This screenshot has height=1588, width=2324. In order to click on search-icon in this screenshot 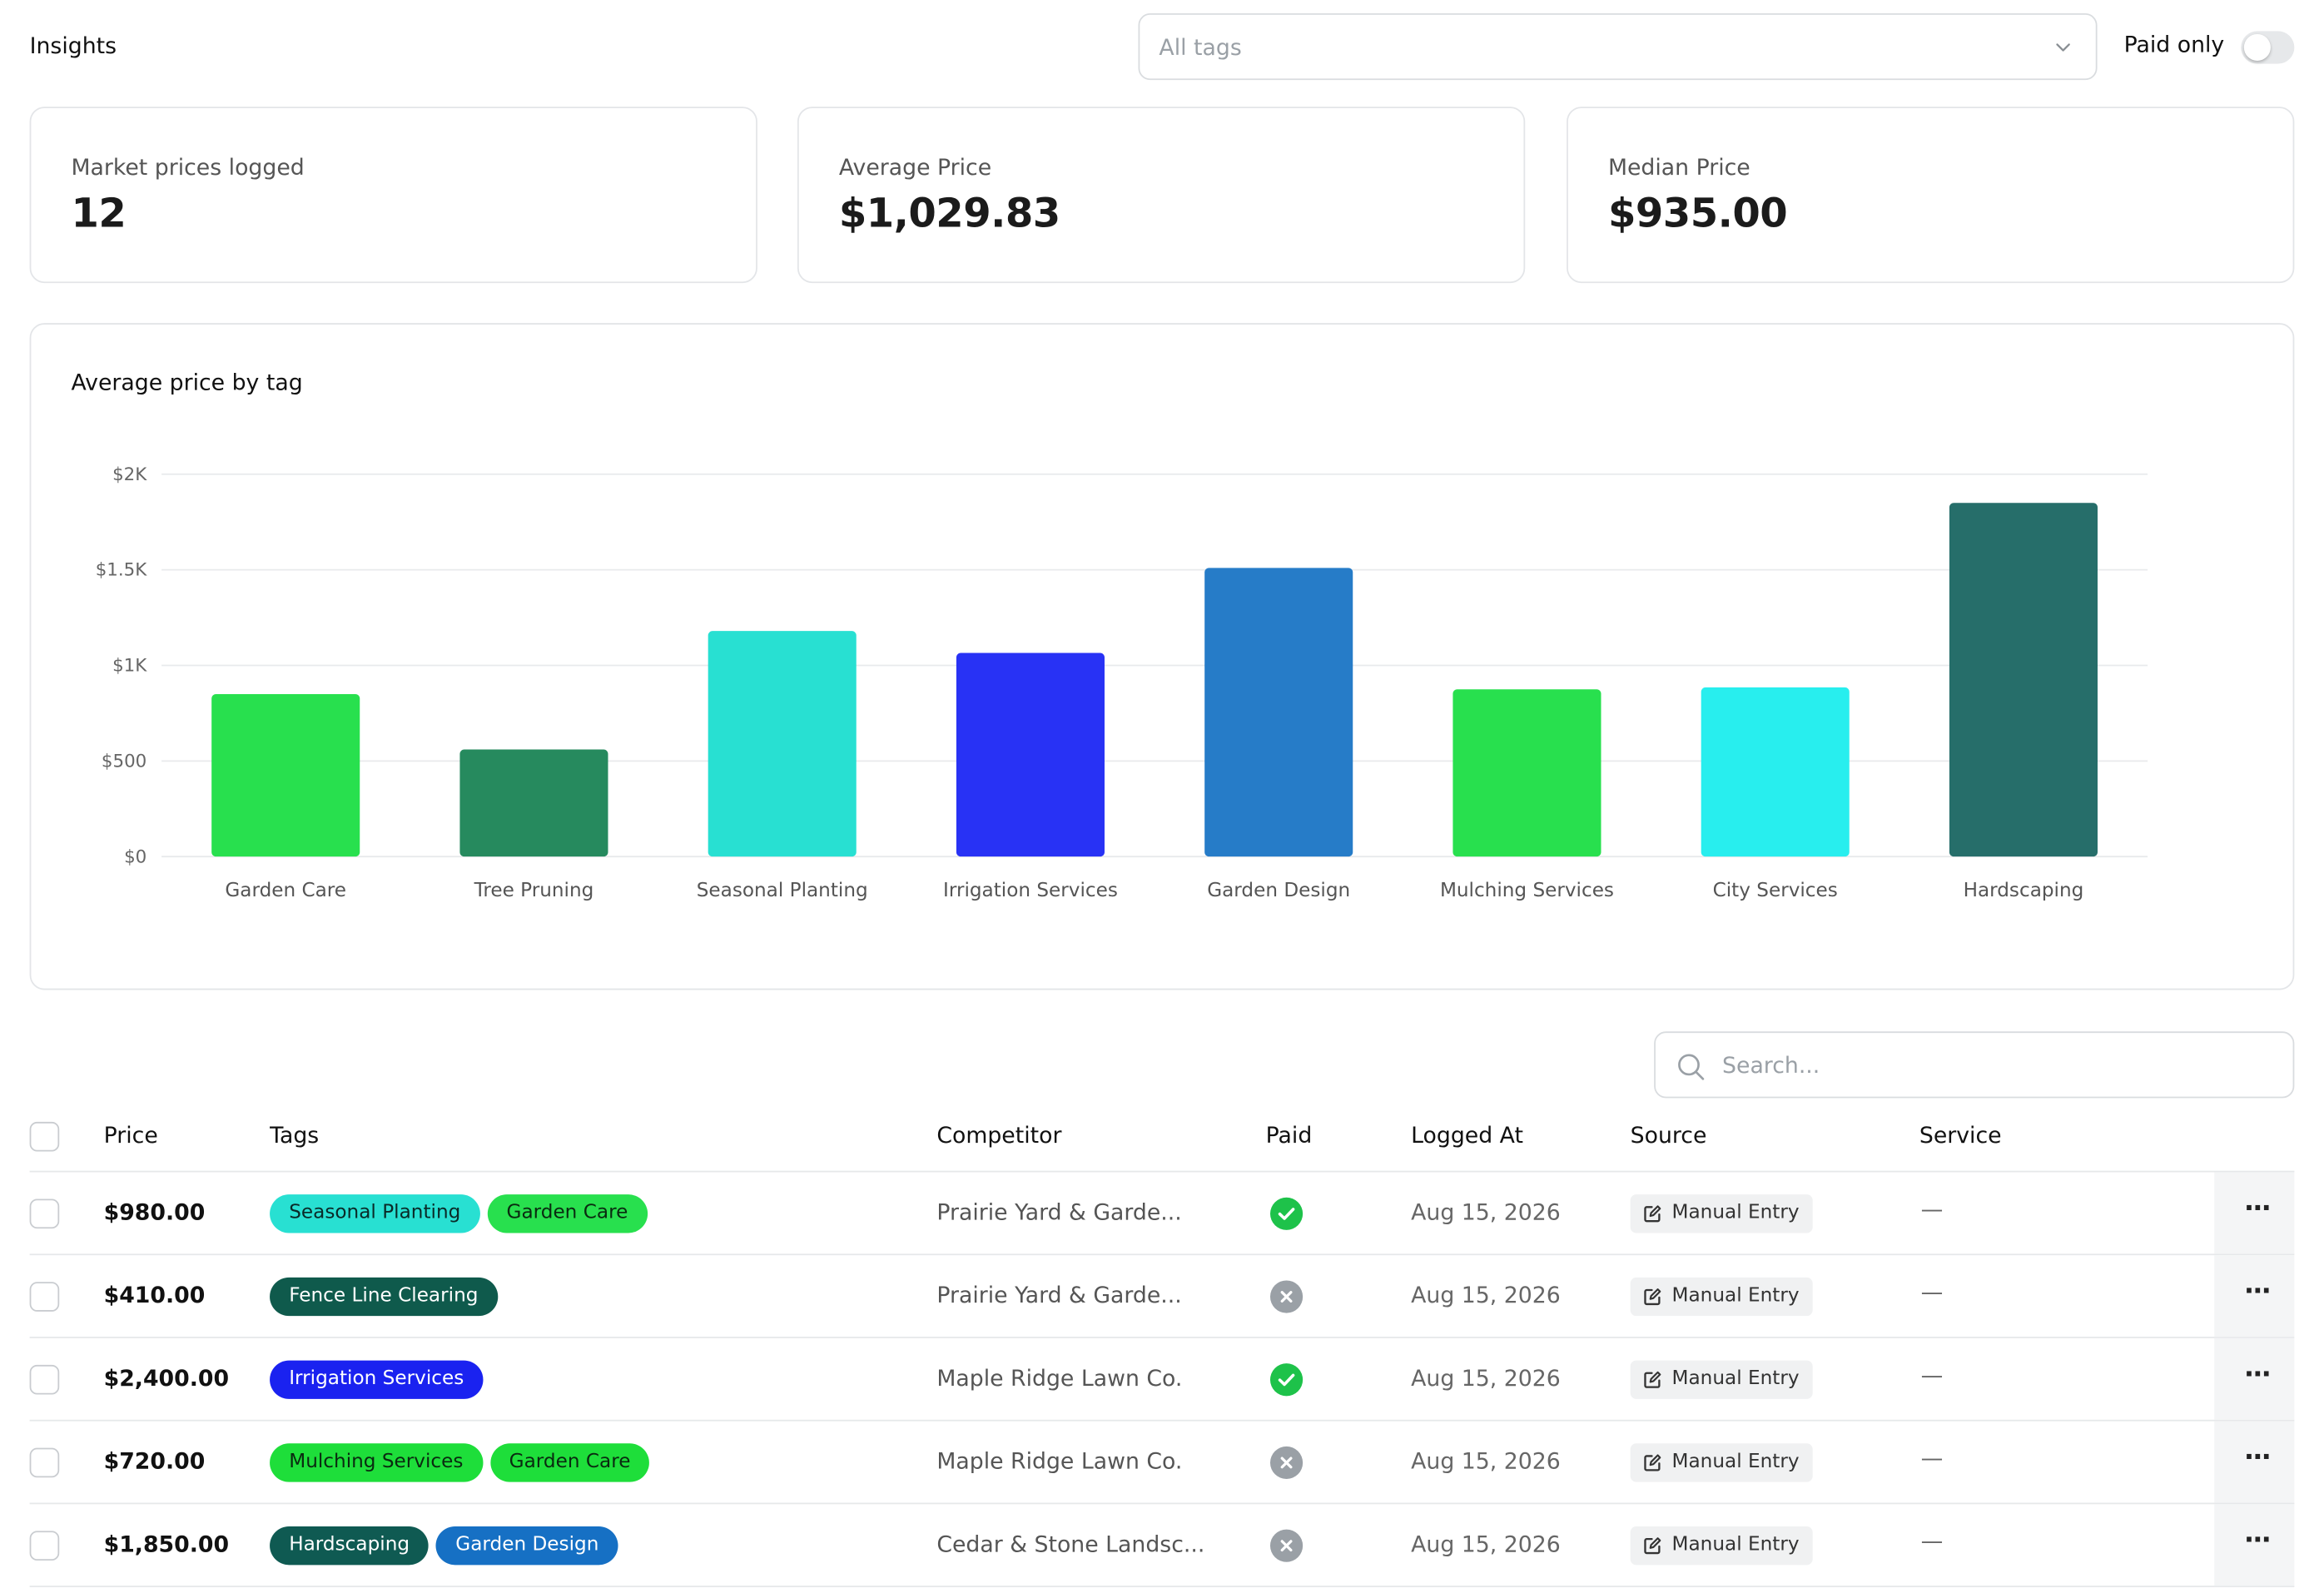, I will do `click(1691, 1067)`.